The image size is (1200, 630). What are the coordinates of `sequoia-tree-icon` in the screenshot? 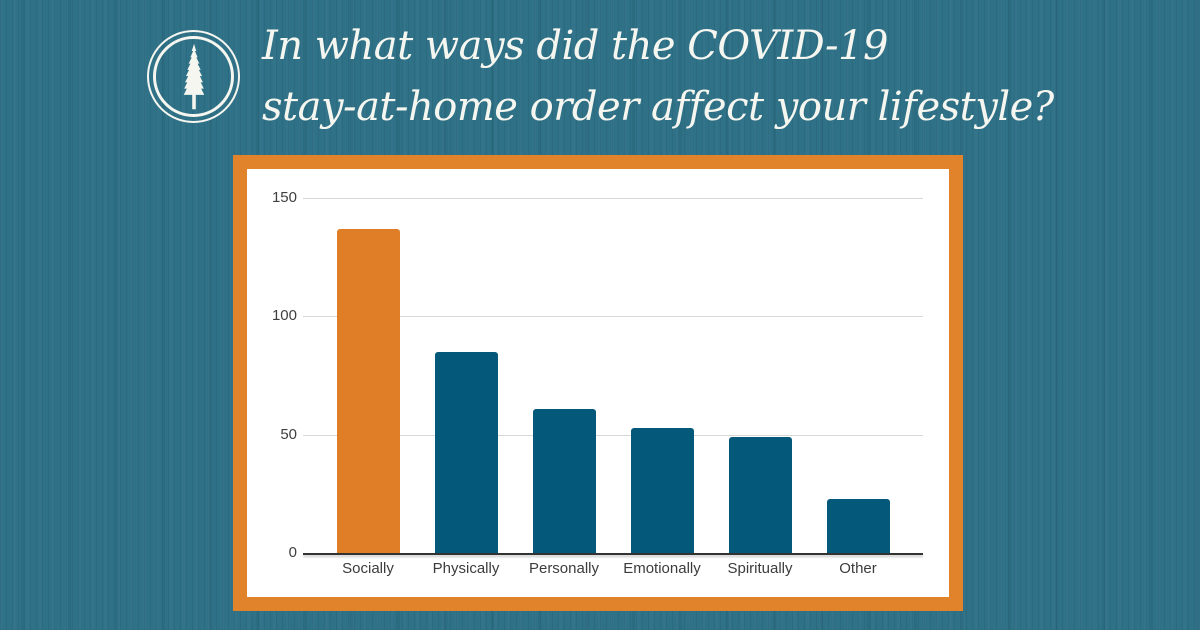 It's located at (193, 76).